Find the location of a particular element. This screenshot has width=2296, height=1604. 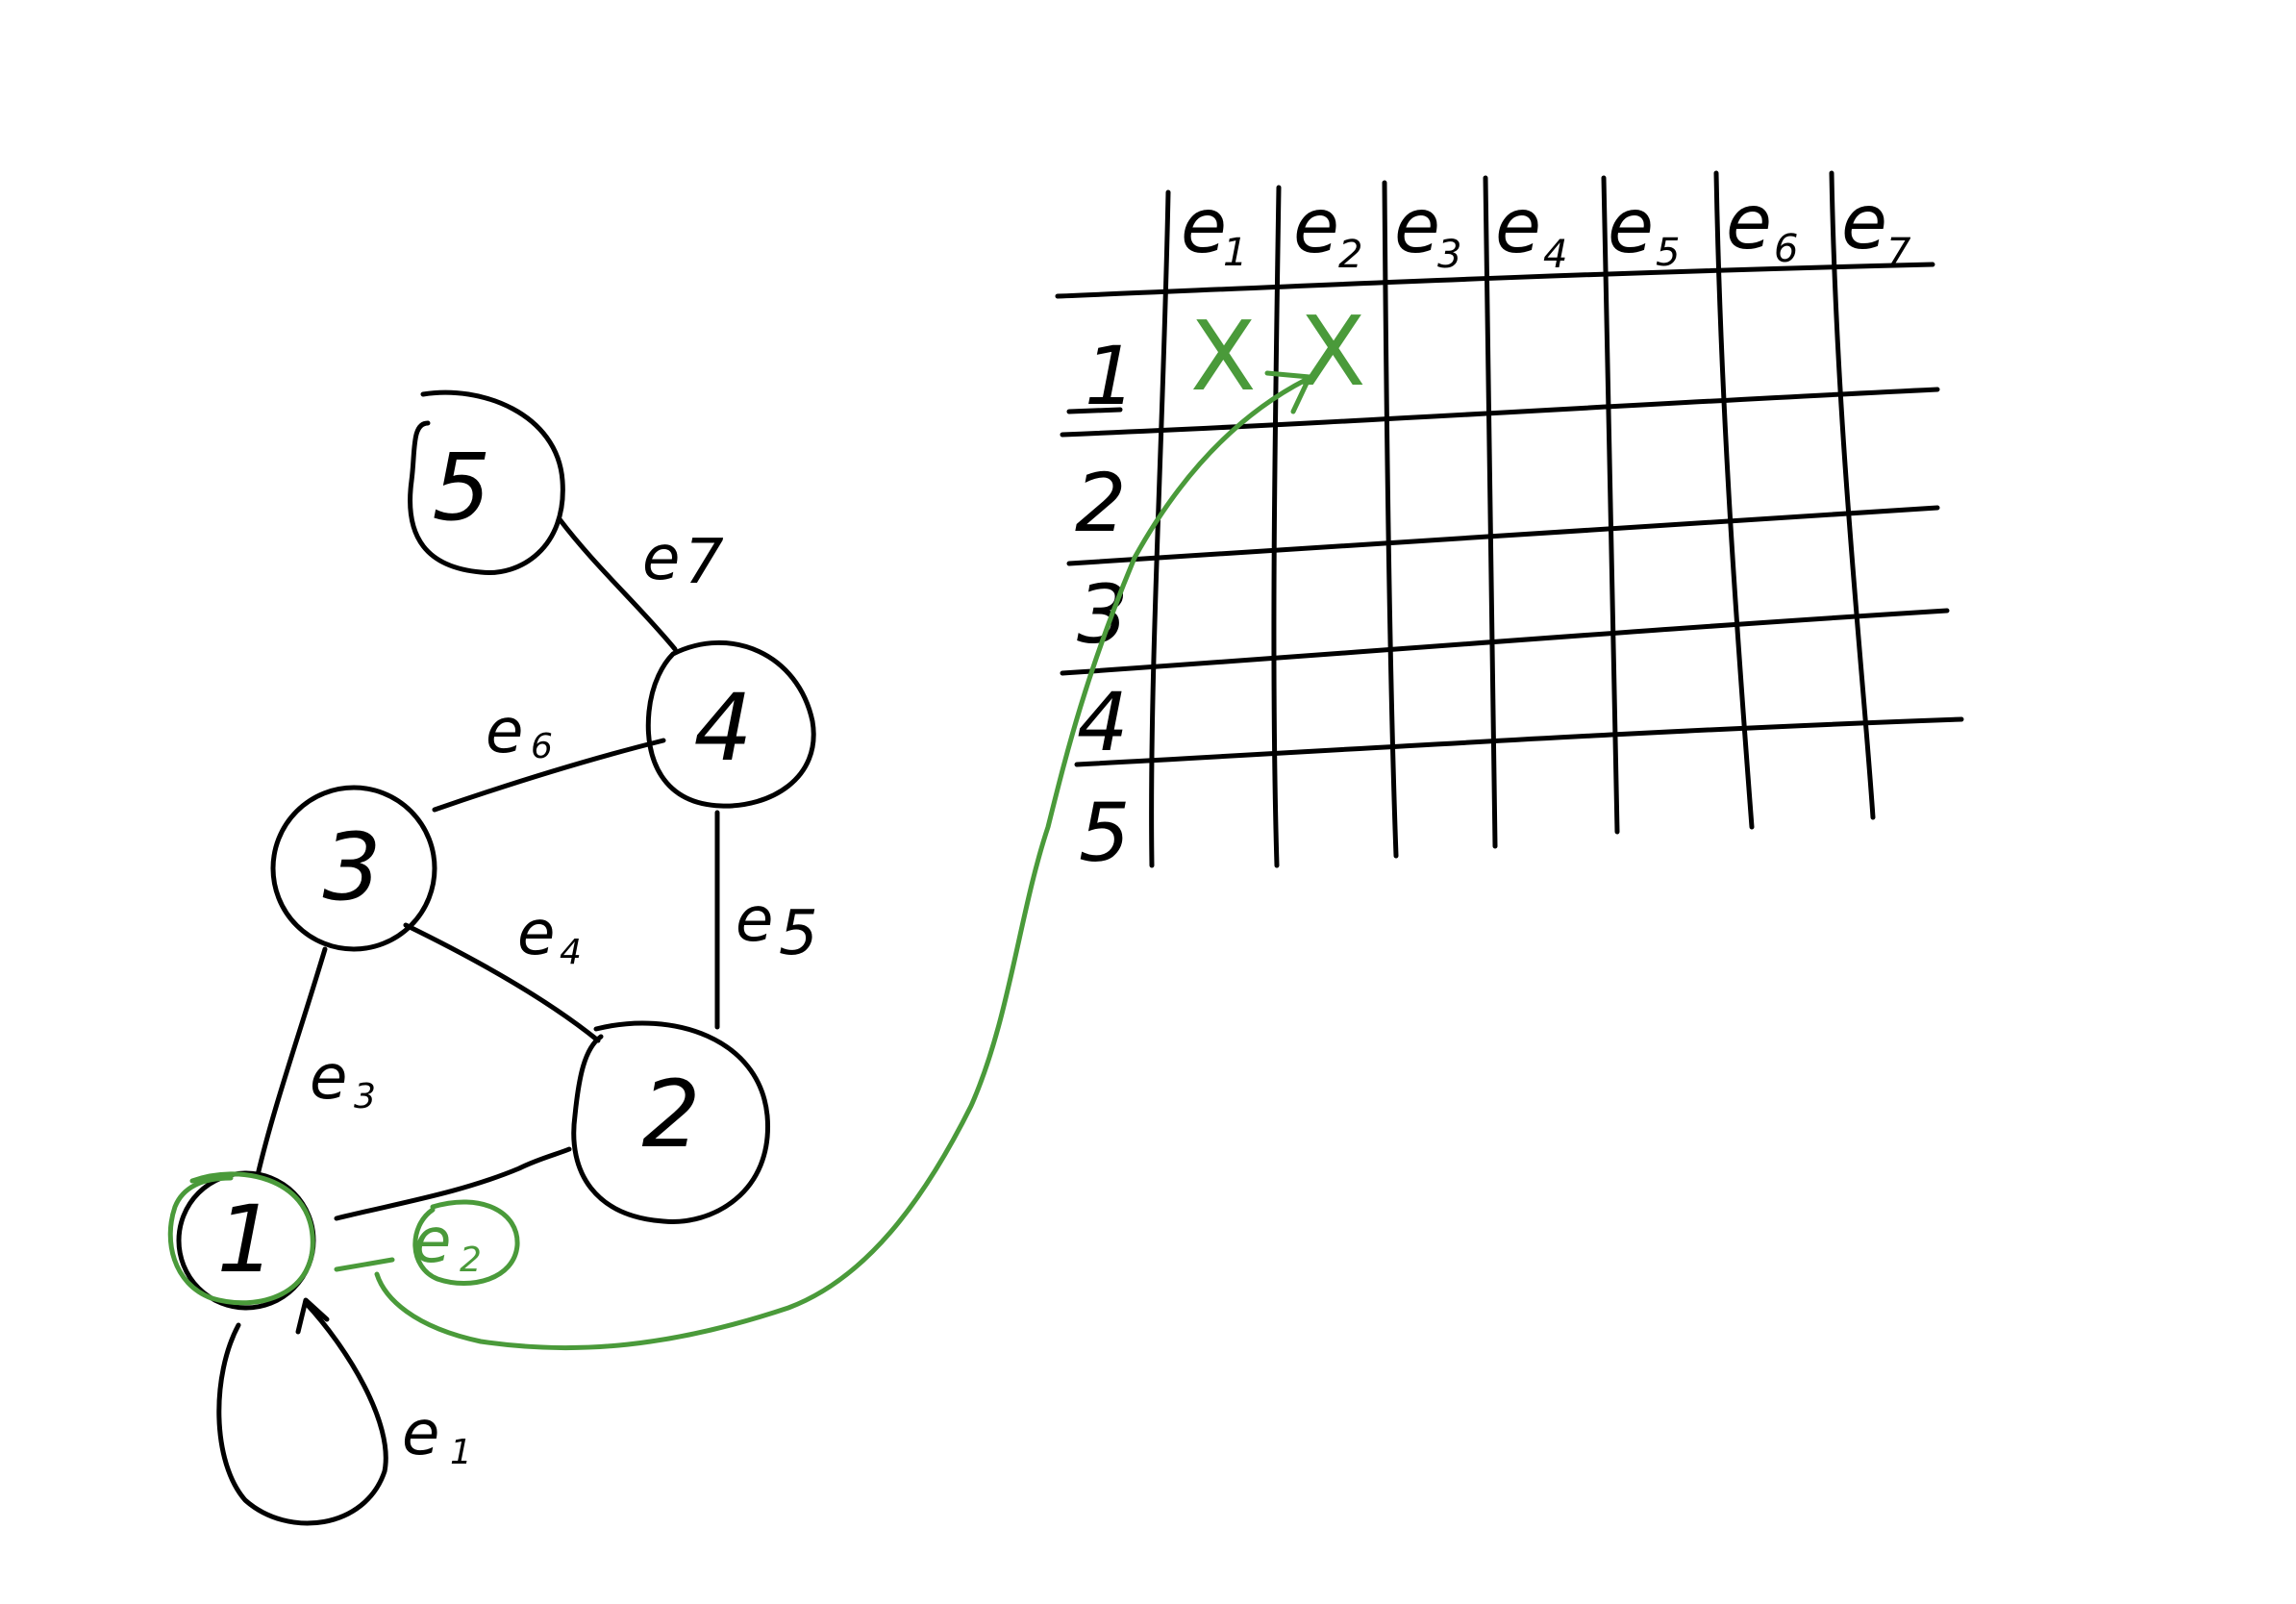

edge-e2-sub: 2 is located at coordinates (471, 1260).